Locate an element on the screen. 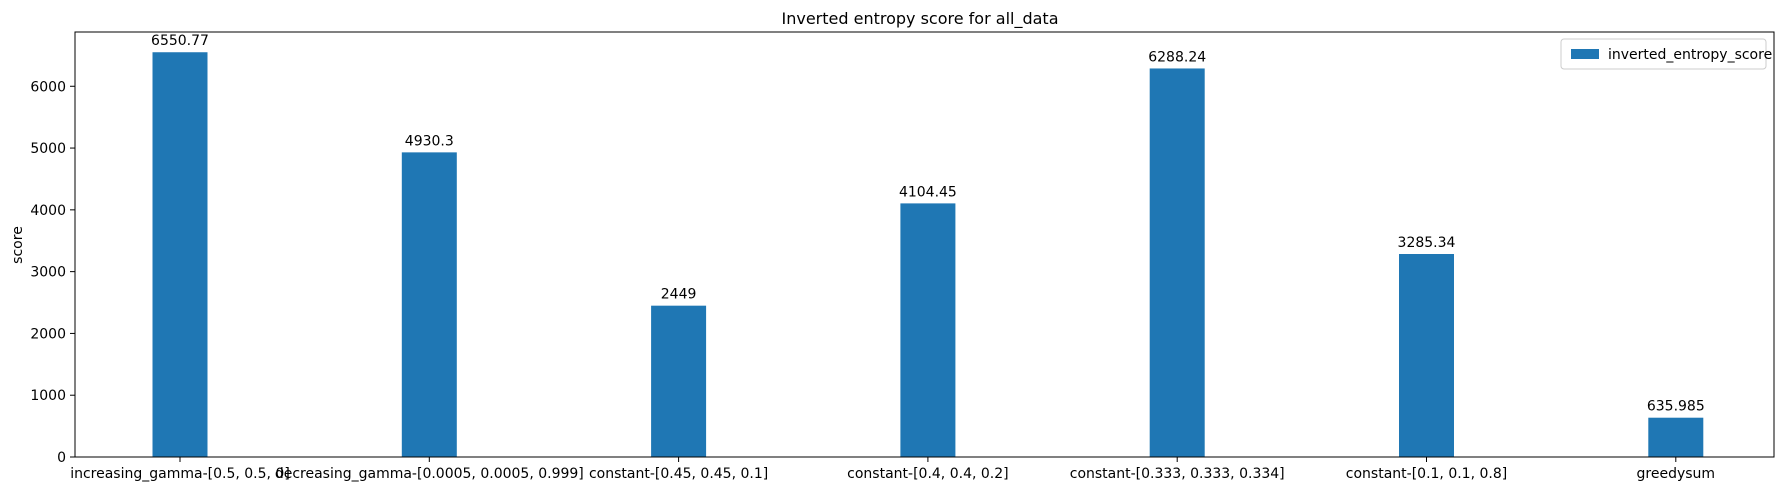 The width and height of the screenshot is (1789, 490). y-tick-label: 4000 is located at coordinates (48, 211).